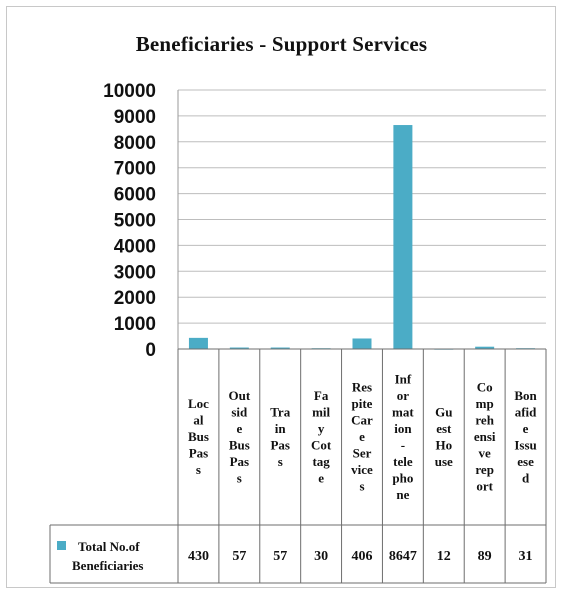 The height and width of the screenshot is (596, 563). I want to click on y-tick-label: 5000, so click(135, 221).